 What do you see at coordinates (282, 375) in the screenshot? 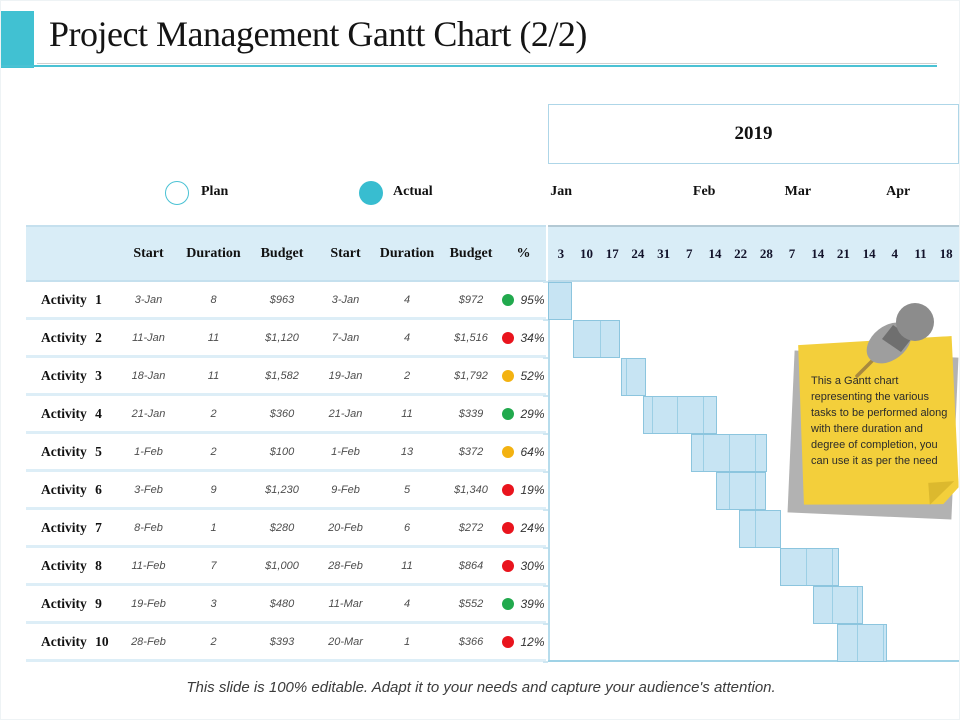
I see `plan-budget-cell: $1,582` at bounding box center [282, 375].